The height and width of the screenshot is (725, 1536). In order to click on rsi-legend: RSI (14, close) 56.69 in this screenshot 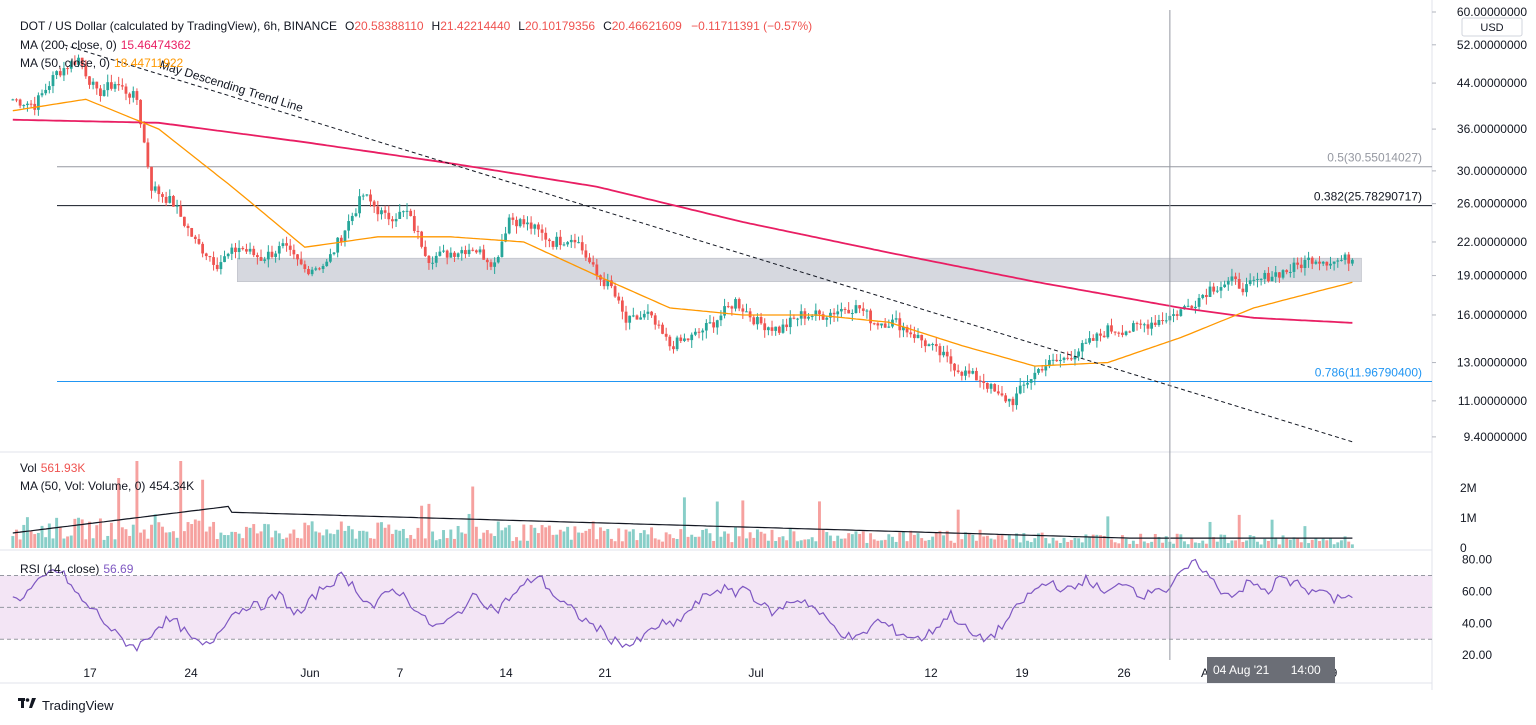, I will do `click(76, 569)`.